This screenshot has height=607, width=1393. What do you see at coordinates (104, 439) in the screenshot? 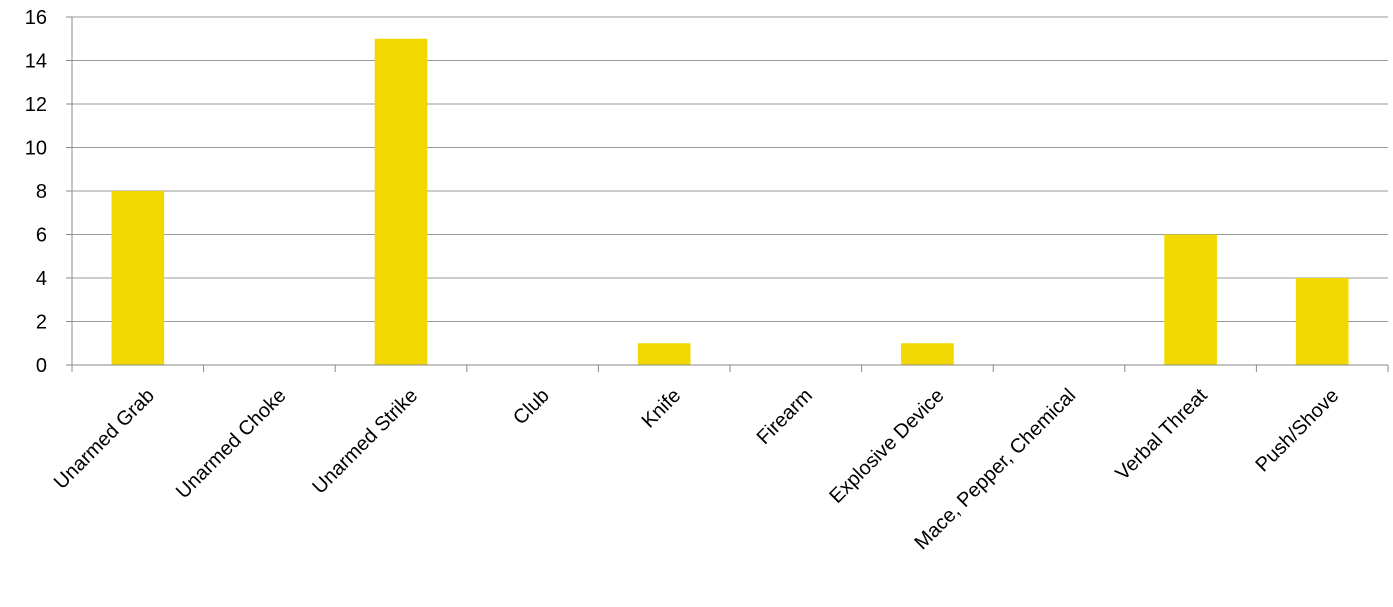
I see `x-category-label: Unarmed Grab` at bounding box center [104, 439].